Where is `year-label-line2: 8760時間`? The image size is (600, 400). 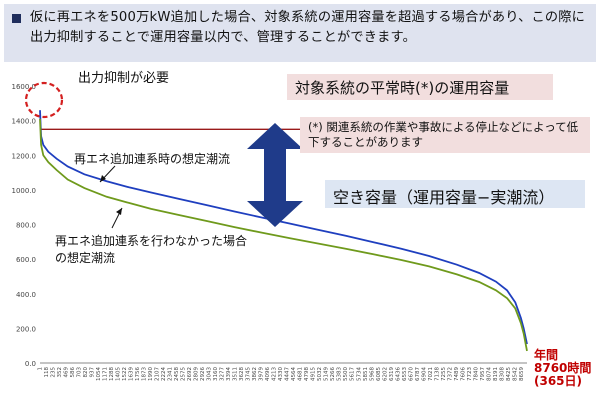 year-label-line2: 8760時間 is located at coordinates (563, 368).